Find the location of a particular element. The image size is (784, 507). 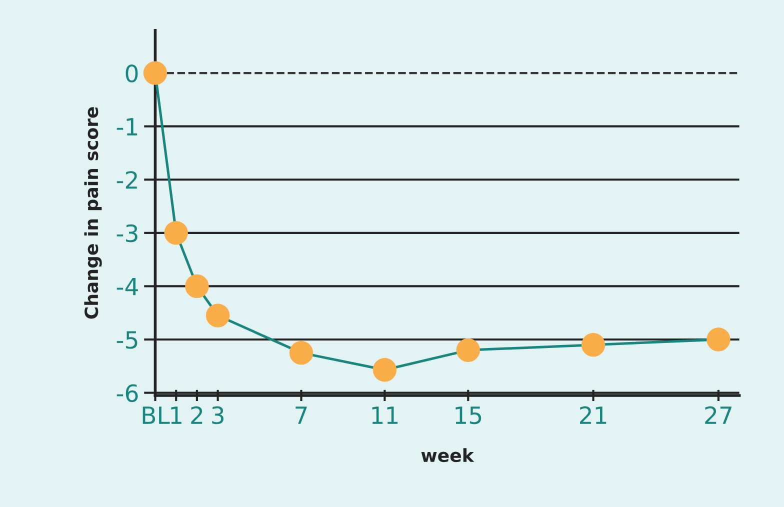

x-tick-label: 3 is located at coordinates (218, 415).